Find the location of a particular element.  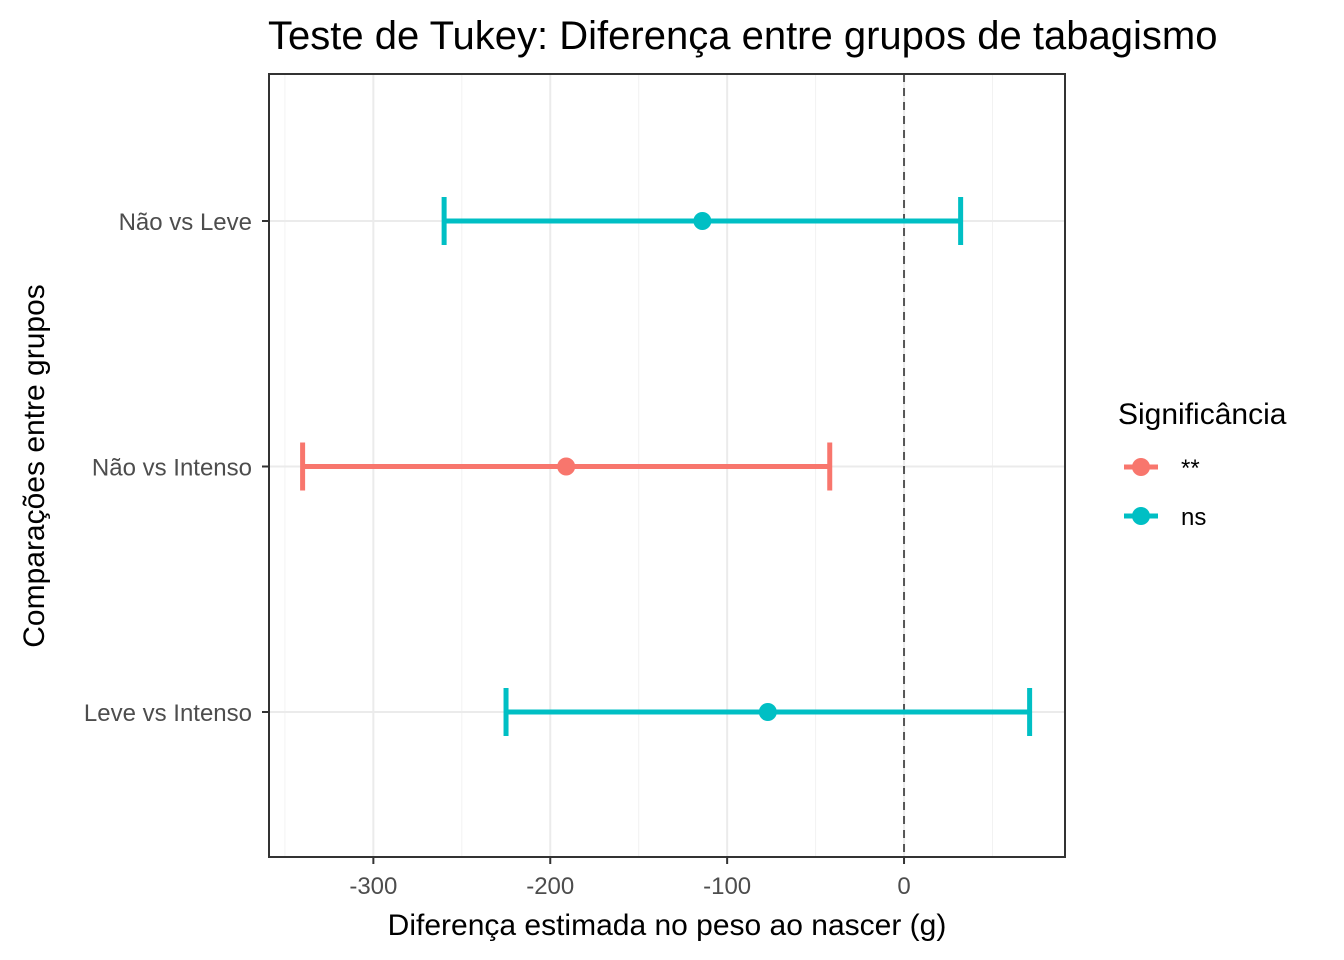

y-tick-label: Não vs Intenso is located at coordinates (172, 468).